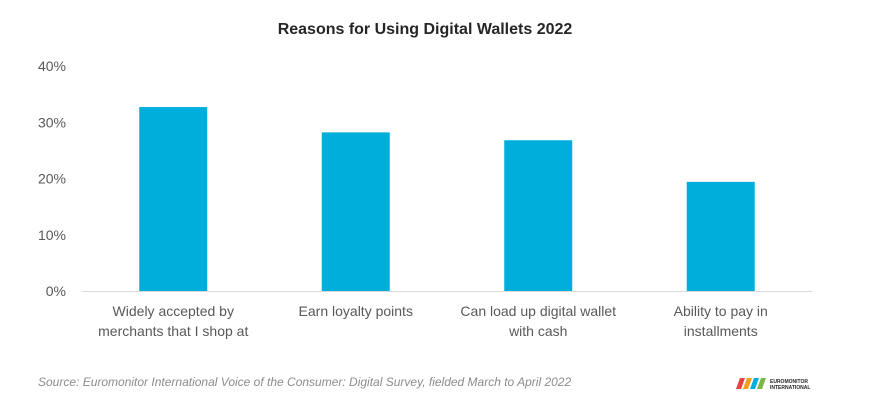  I want to click on x-tick-label-line: installments, so click(721, 331).